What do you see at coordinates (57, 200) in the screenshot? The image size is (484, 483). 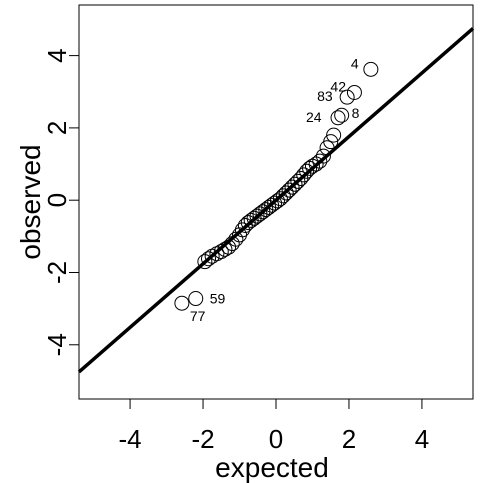 I see `y-tick-label: 0` at bounding box center [57, 200].